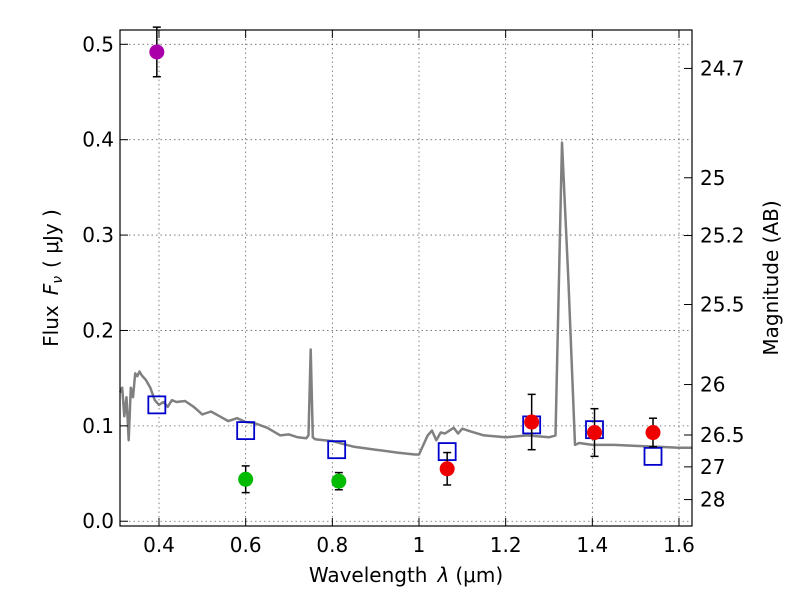  I want to click on y-axis-subscript: ν, so click(58, 280).